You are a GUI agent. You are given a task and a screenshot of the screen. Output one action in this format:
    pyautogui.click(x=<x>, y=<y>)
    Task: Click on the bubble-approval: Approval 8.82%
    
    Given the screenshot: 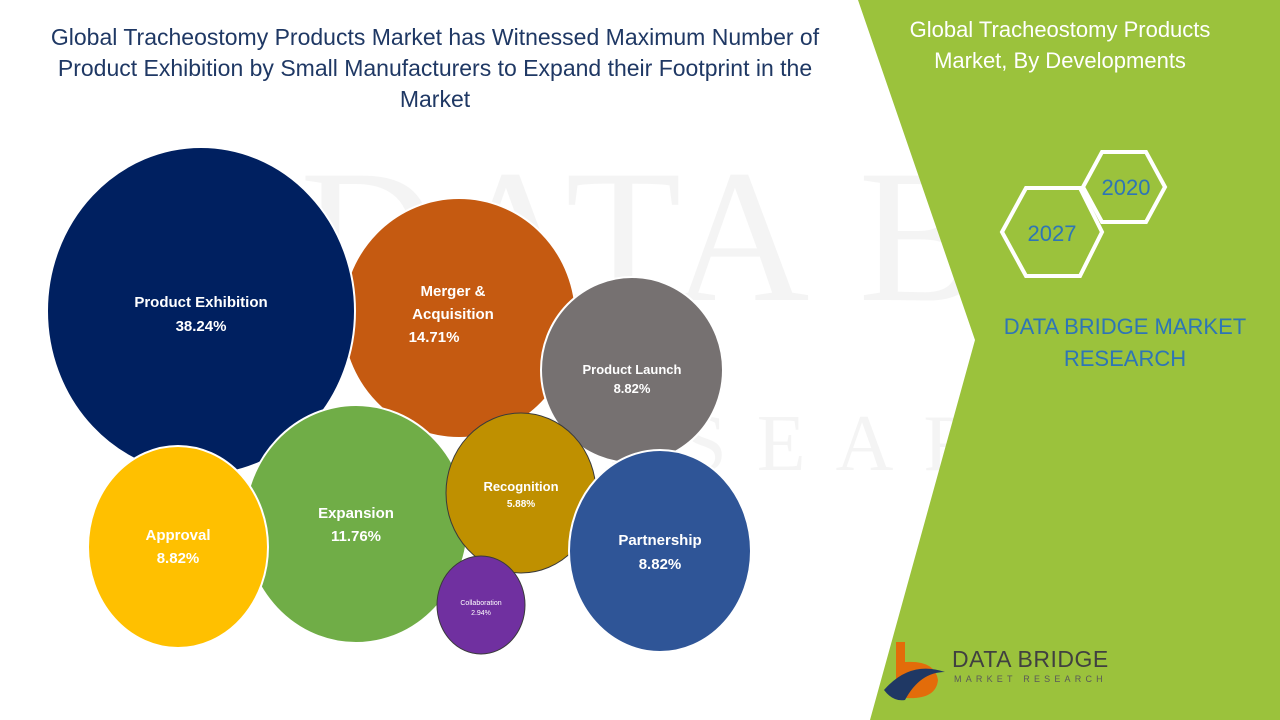 What is the action you would take?
    pyautogui.click(x=178, y=547)
    